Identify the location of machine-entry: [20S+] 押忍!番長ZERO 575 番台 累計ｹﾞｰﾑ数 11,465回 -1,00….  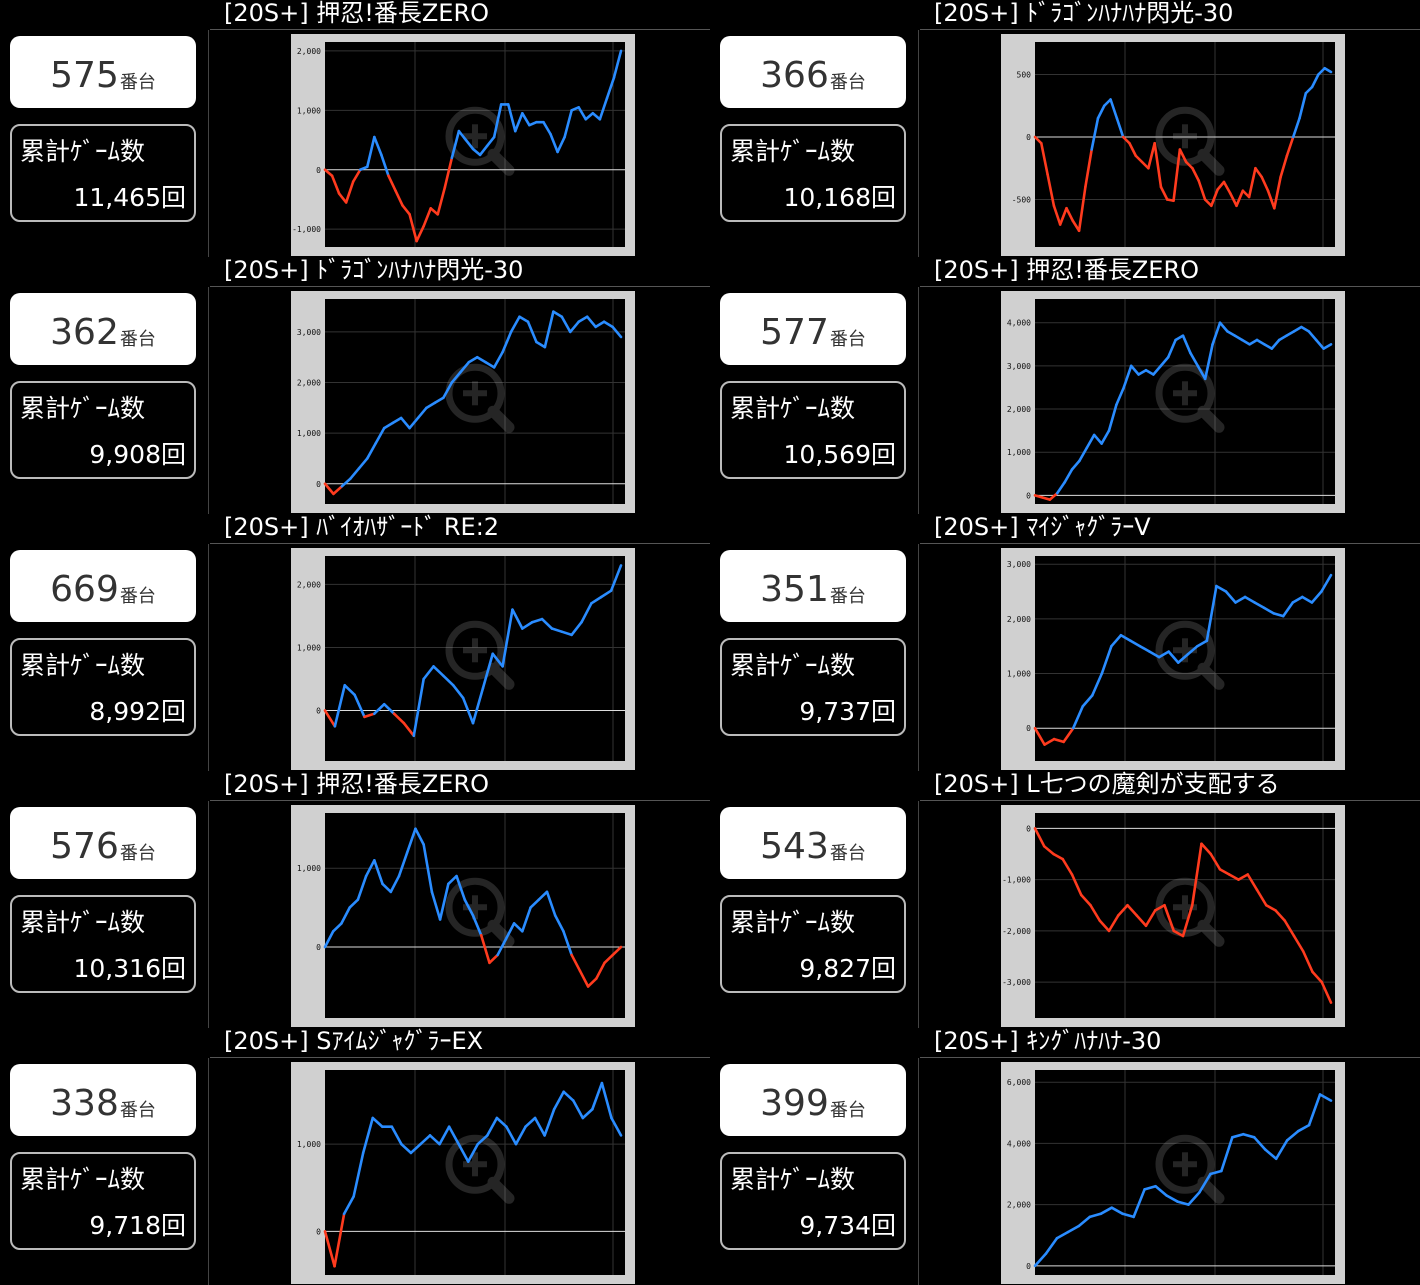
(355, 128).